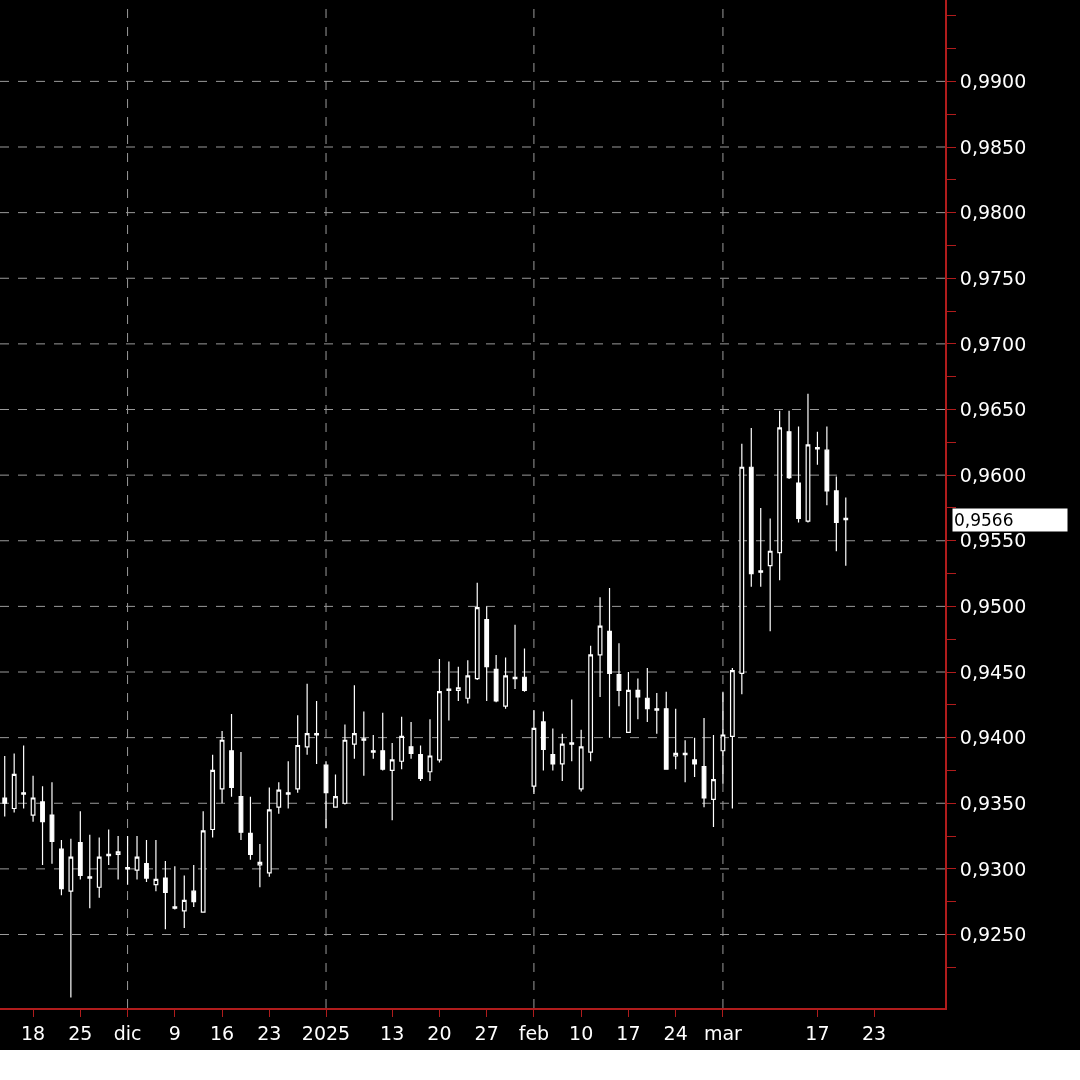 This screenshot has height=1080, width=1080. Describe the element at coordinates (439, 1032) in the screenshot. I see `x-tick-label: 20` at that location.